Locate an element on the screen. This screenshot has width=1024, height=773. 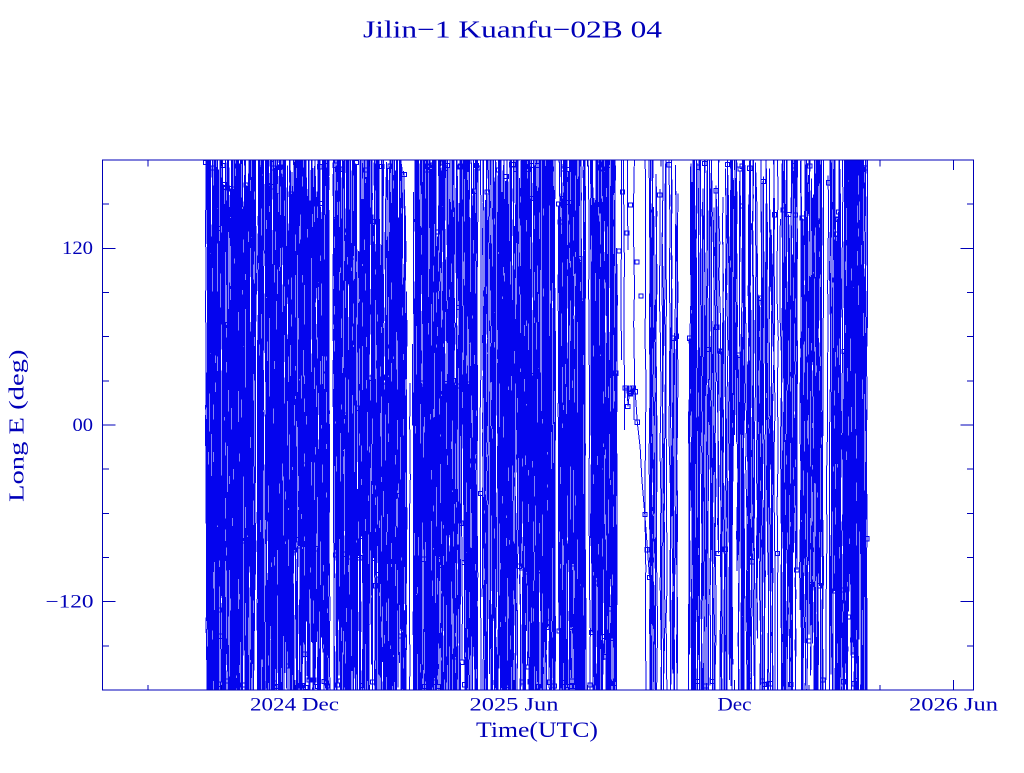
svg-text: −120 is located at coordinates (70, 603).